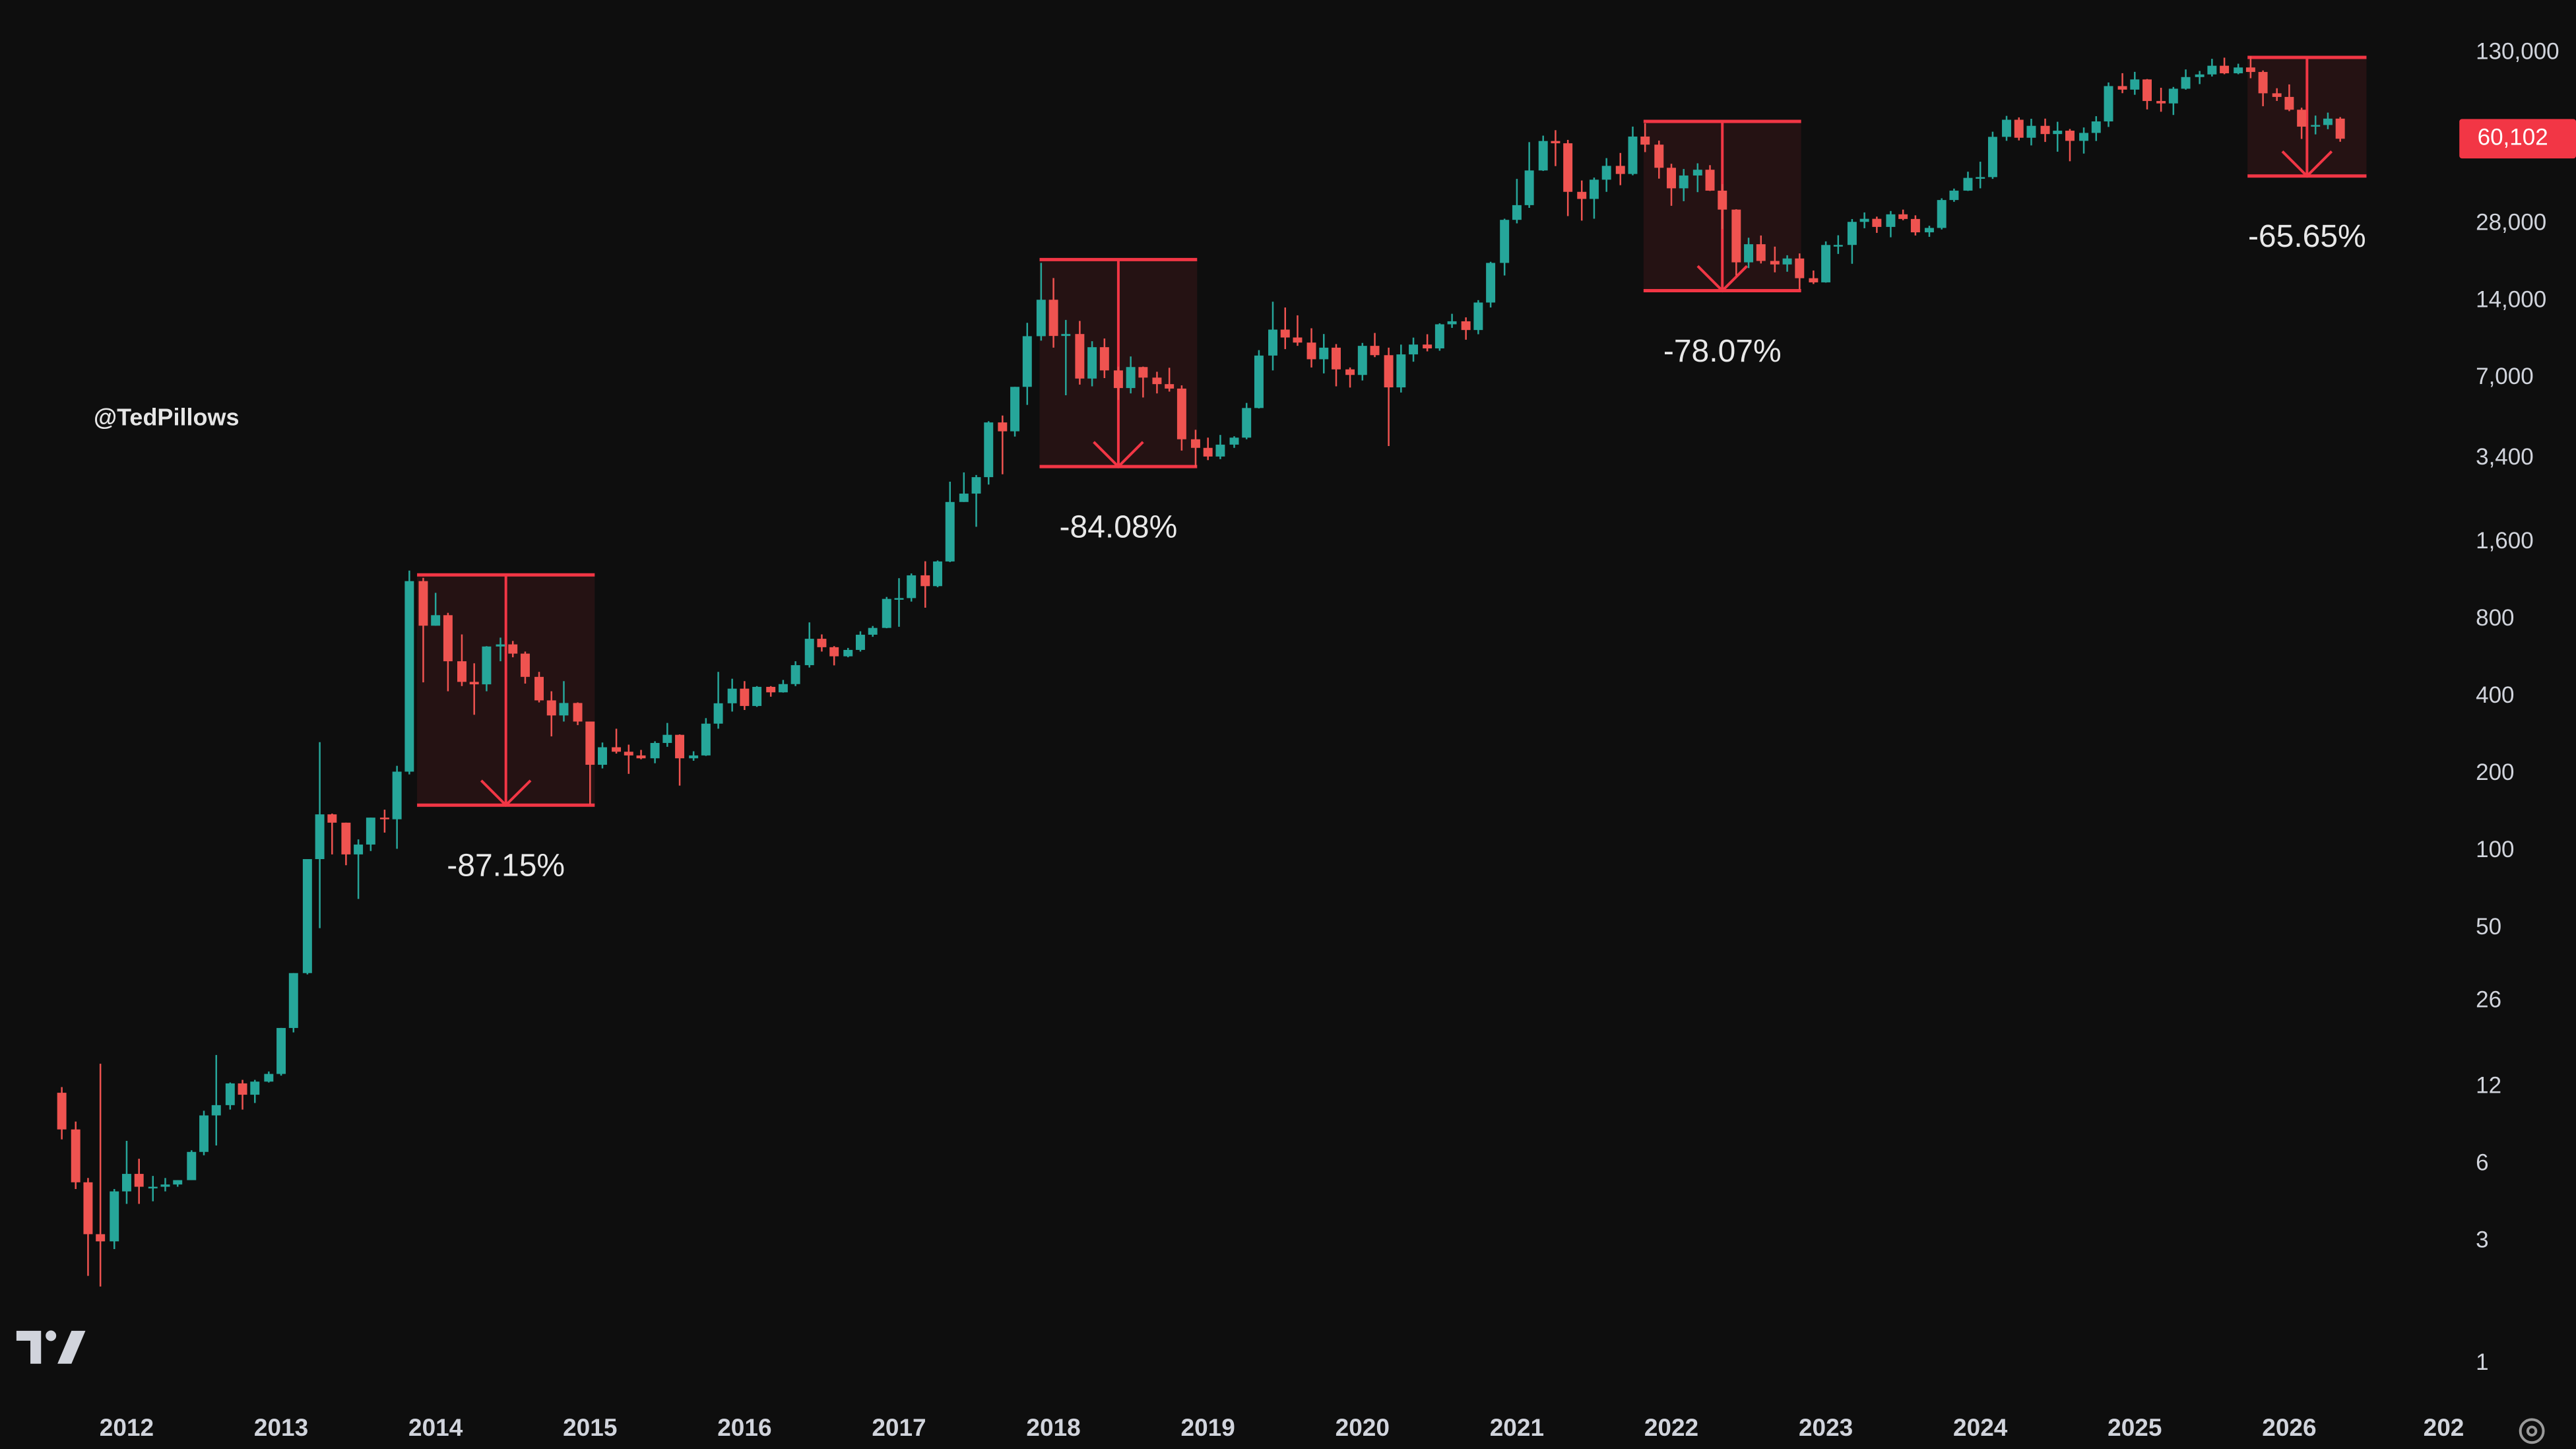  What do you see at coordinates (2505, 541) in the screenshot?
I see `y-tick-label: 1,600` at bounding box center [2505, 541].